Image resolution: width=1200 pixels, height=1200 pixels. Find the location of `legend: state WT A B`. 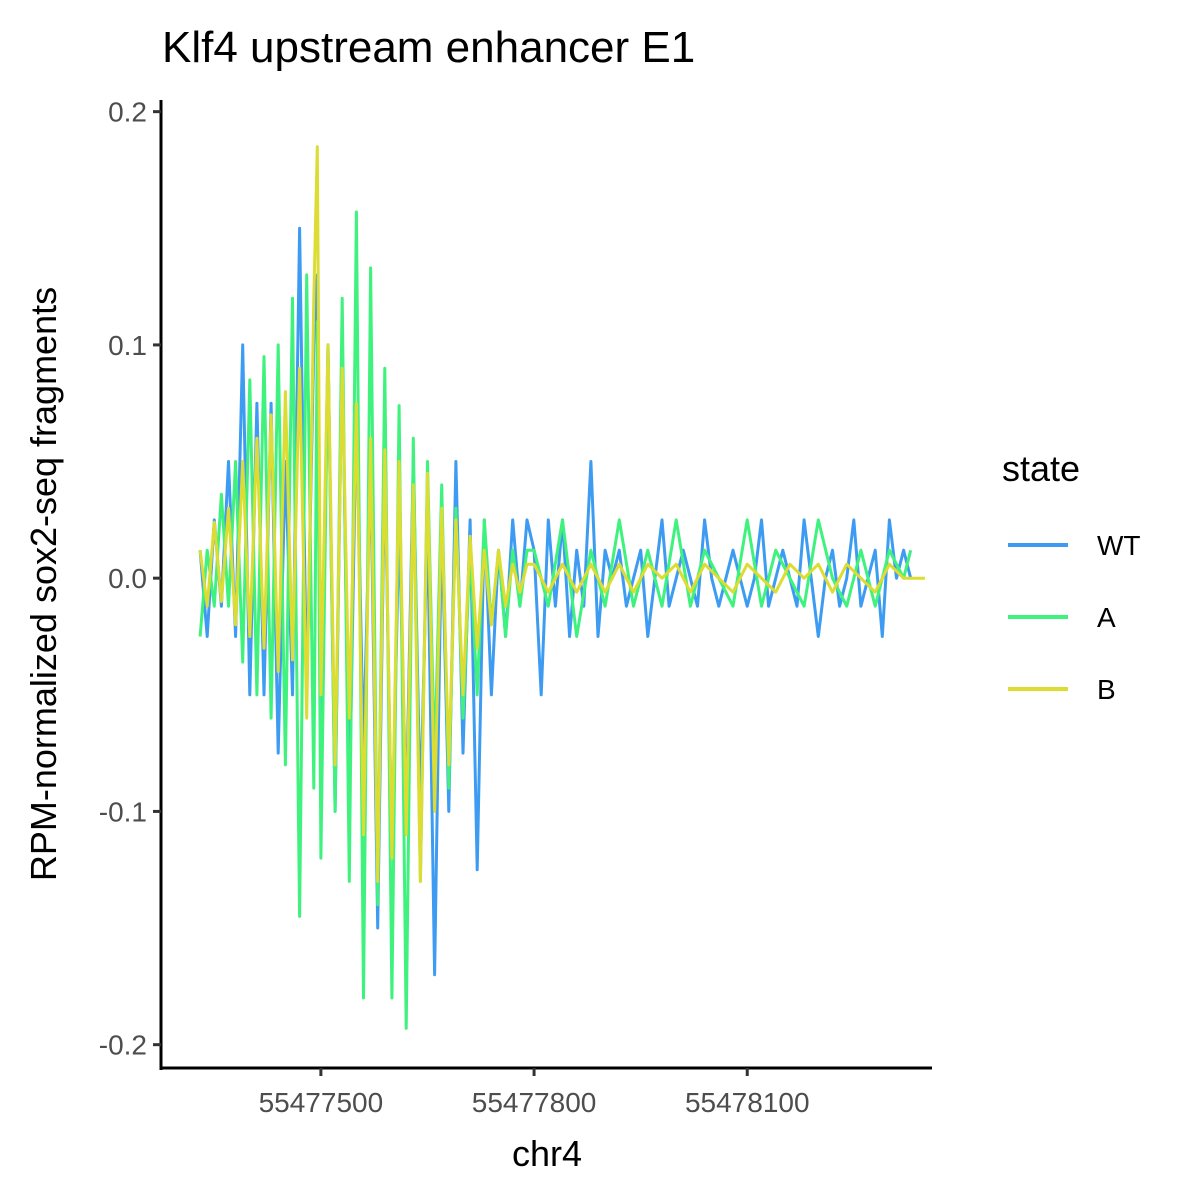

legend: state WT A B is located at coordinates (1071, 576).